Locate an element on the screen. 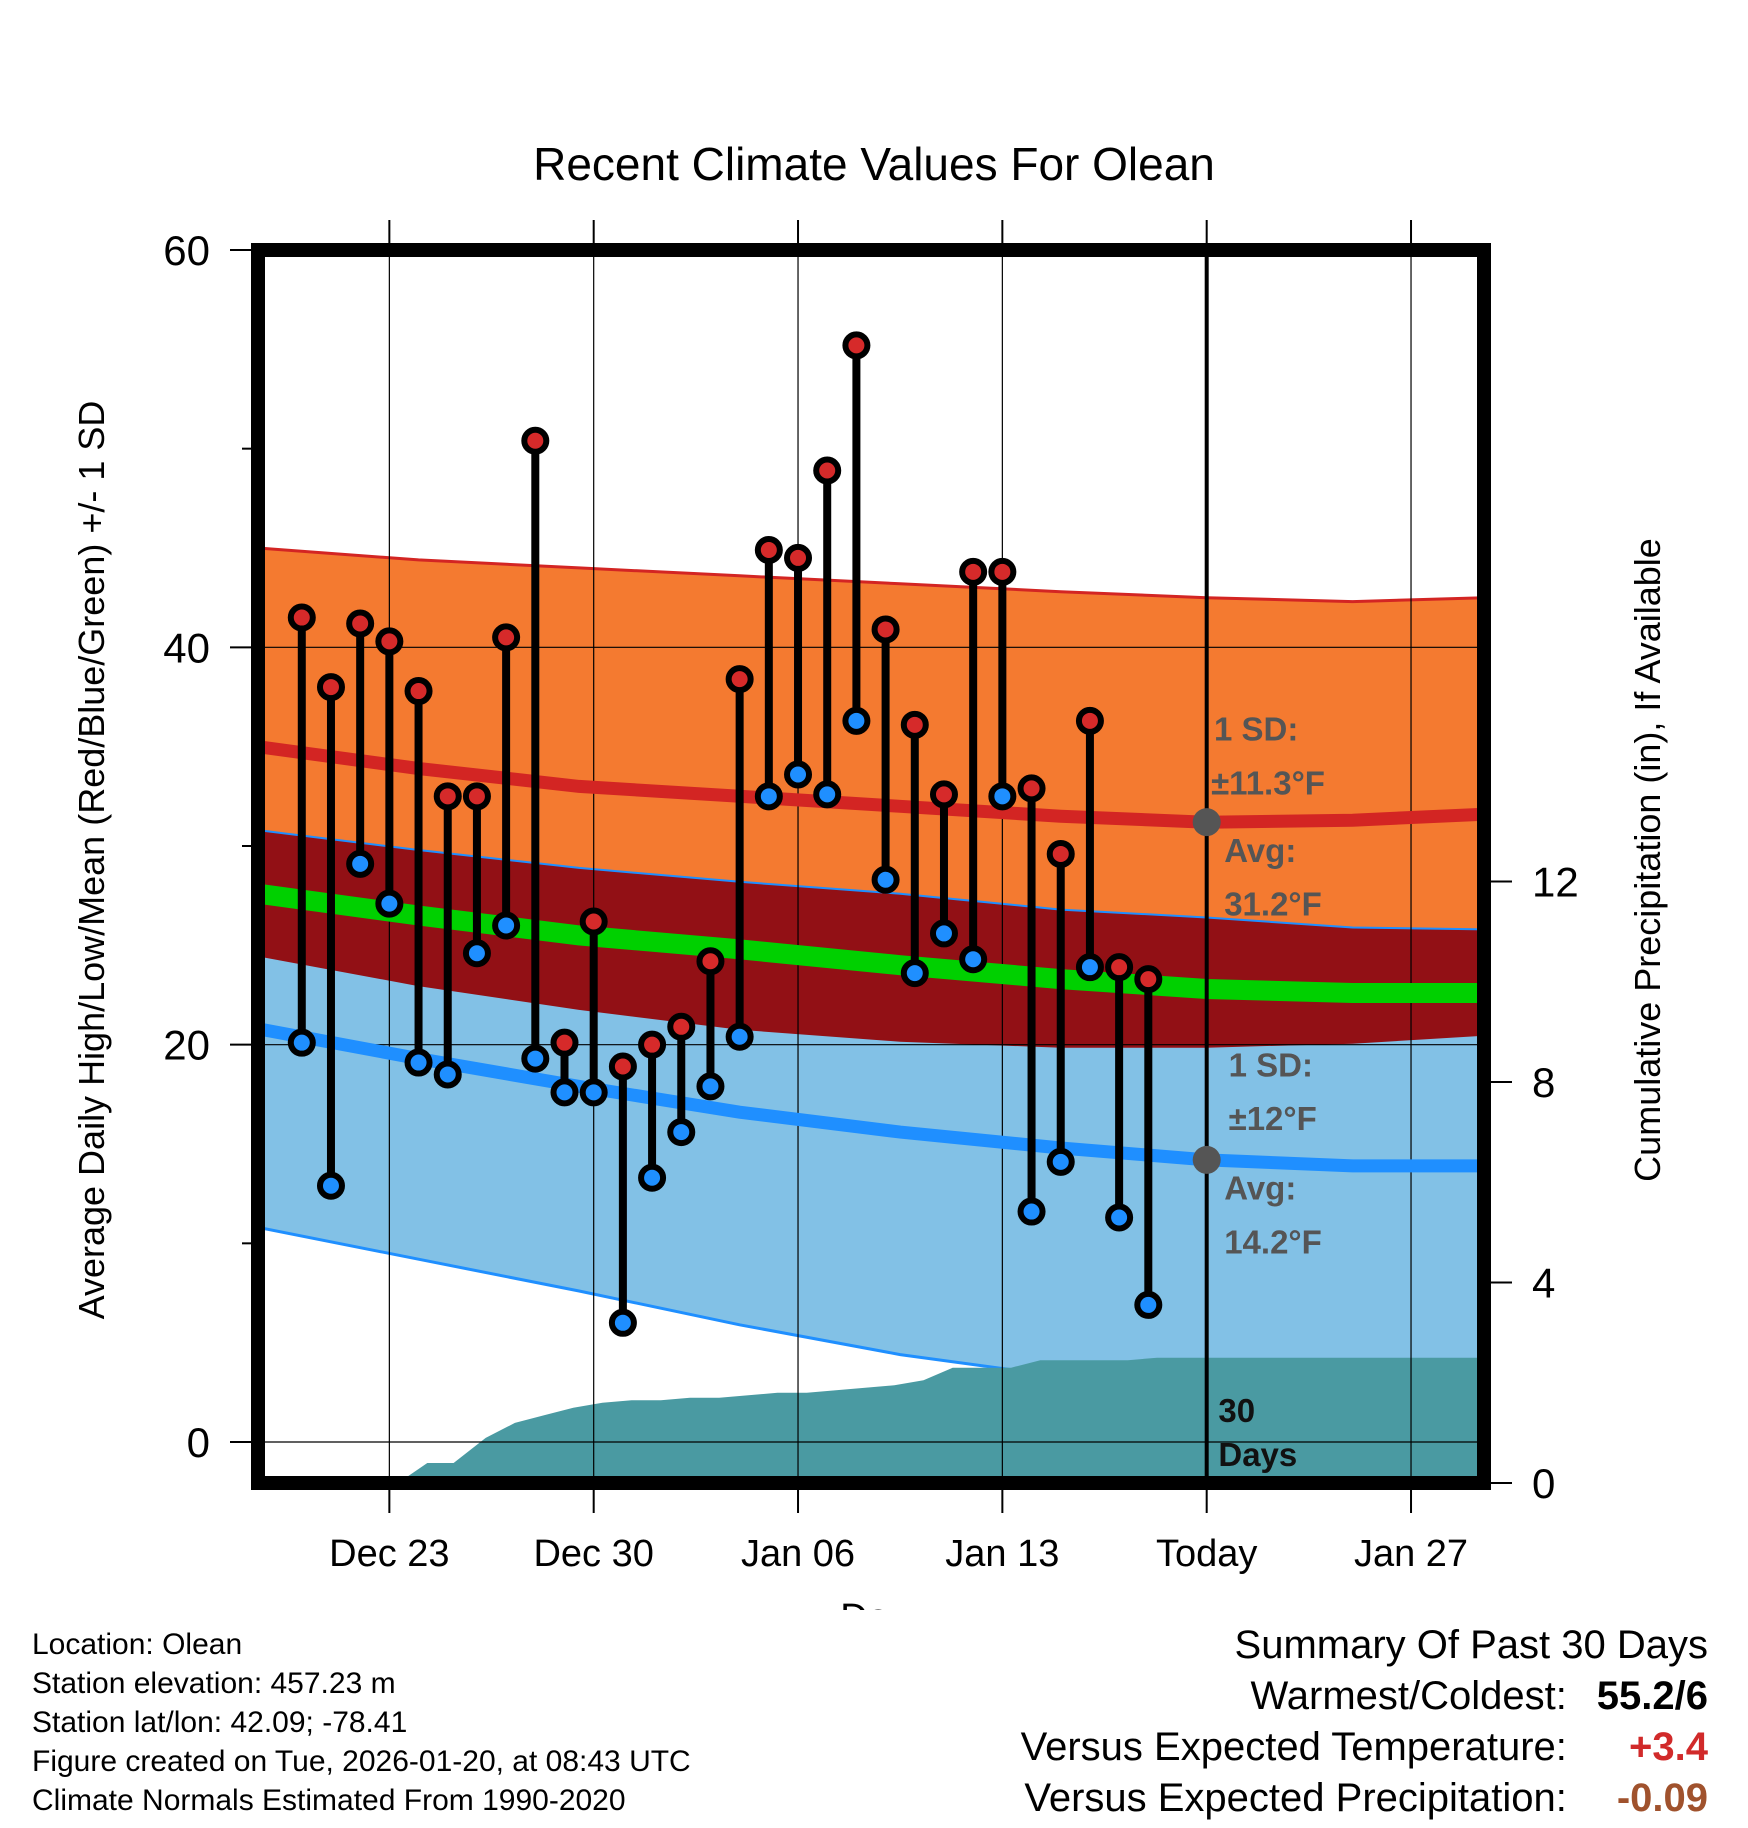 The height and width of the screenshot is (1828, 1748). location-text: Location: Olean is located at coordinates (137, 1644).